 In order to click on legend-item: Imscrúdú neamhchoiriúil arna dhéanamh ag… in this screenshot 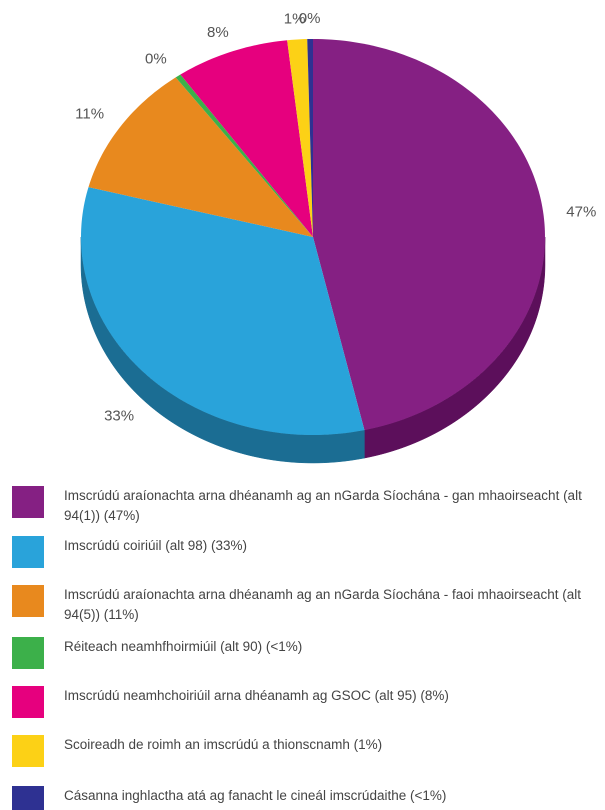, I will do `click(302, 706)`.